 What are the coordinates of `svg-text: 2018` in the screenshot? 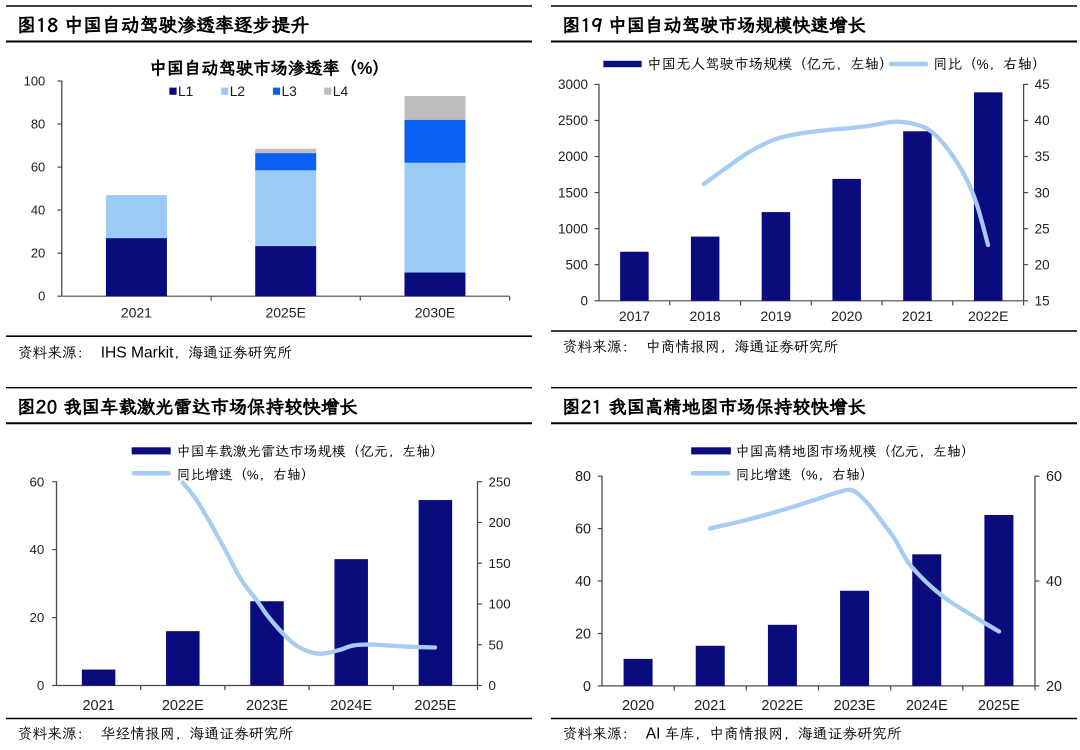 It's located at (705, 316).